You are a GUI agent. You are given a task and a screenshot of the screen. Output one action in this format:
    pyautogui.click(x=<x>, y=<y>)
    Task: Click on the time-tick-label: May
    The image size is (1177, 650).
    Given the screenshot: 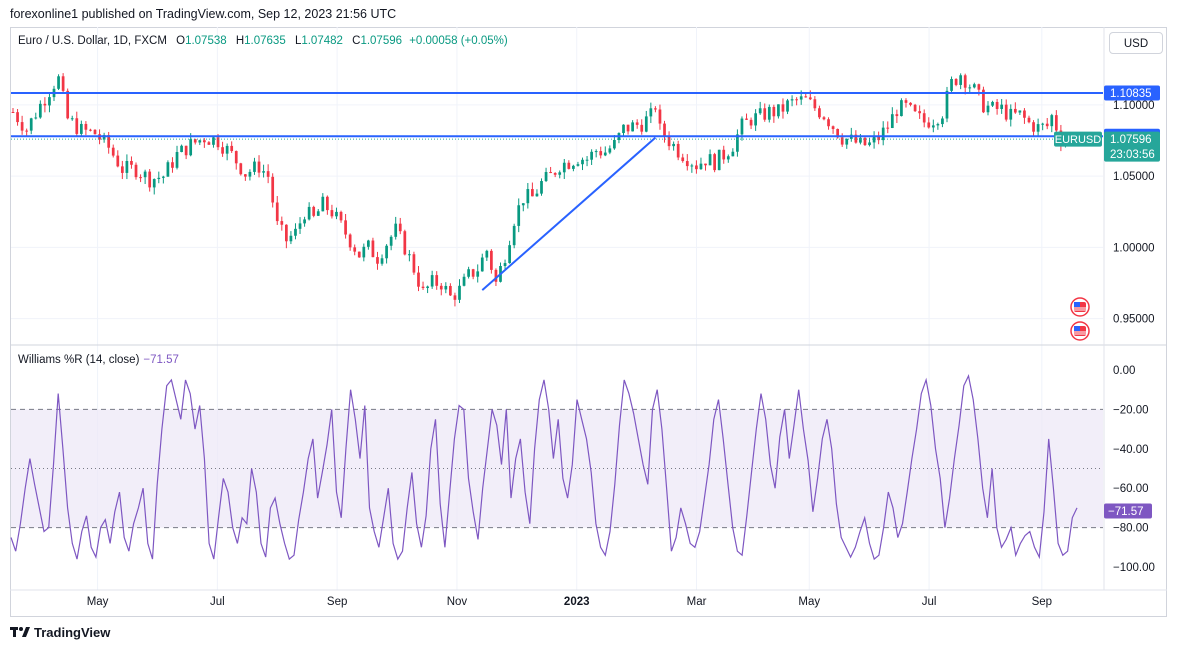 What is the action you would take?
    pyautogui.click(x=809, y=602)
    